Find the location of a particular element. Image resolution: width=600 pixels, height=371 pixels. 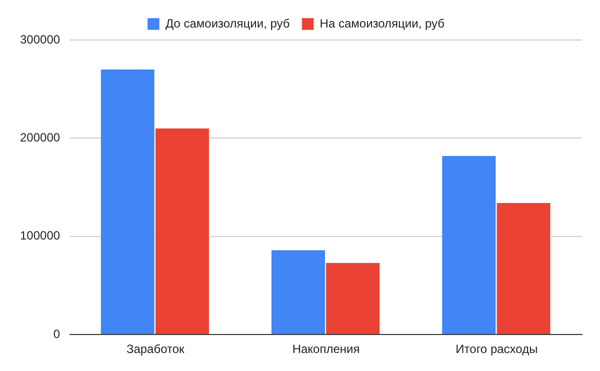

legend-label: На самоизоляции, руб is located at coordinates (382, 23).